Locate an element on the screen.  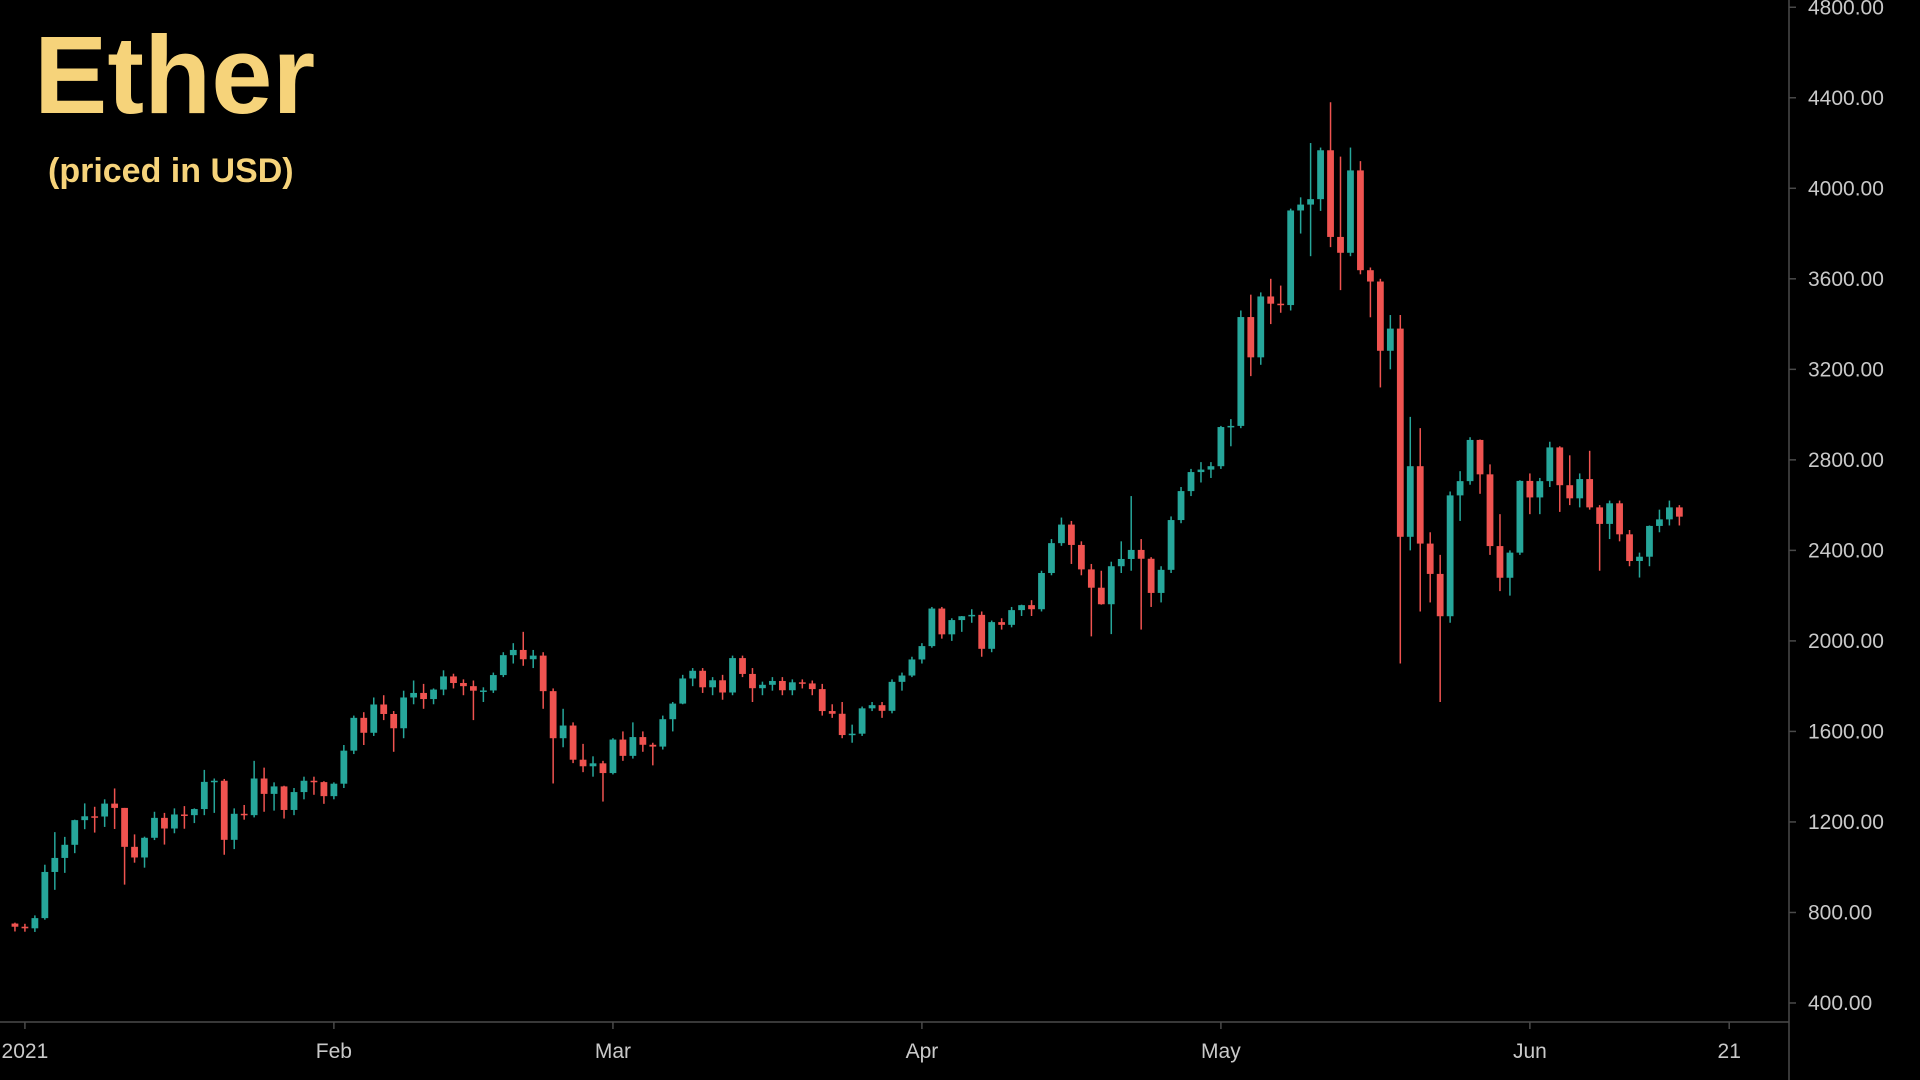
y-tick-label: 1200.00 is located at coordinates (1846, 822).